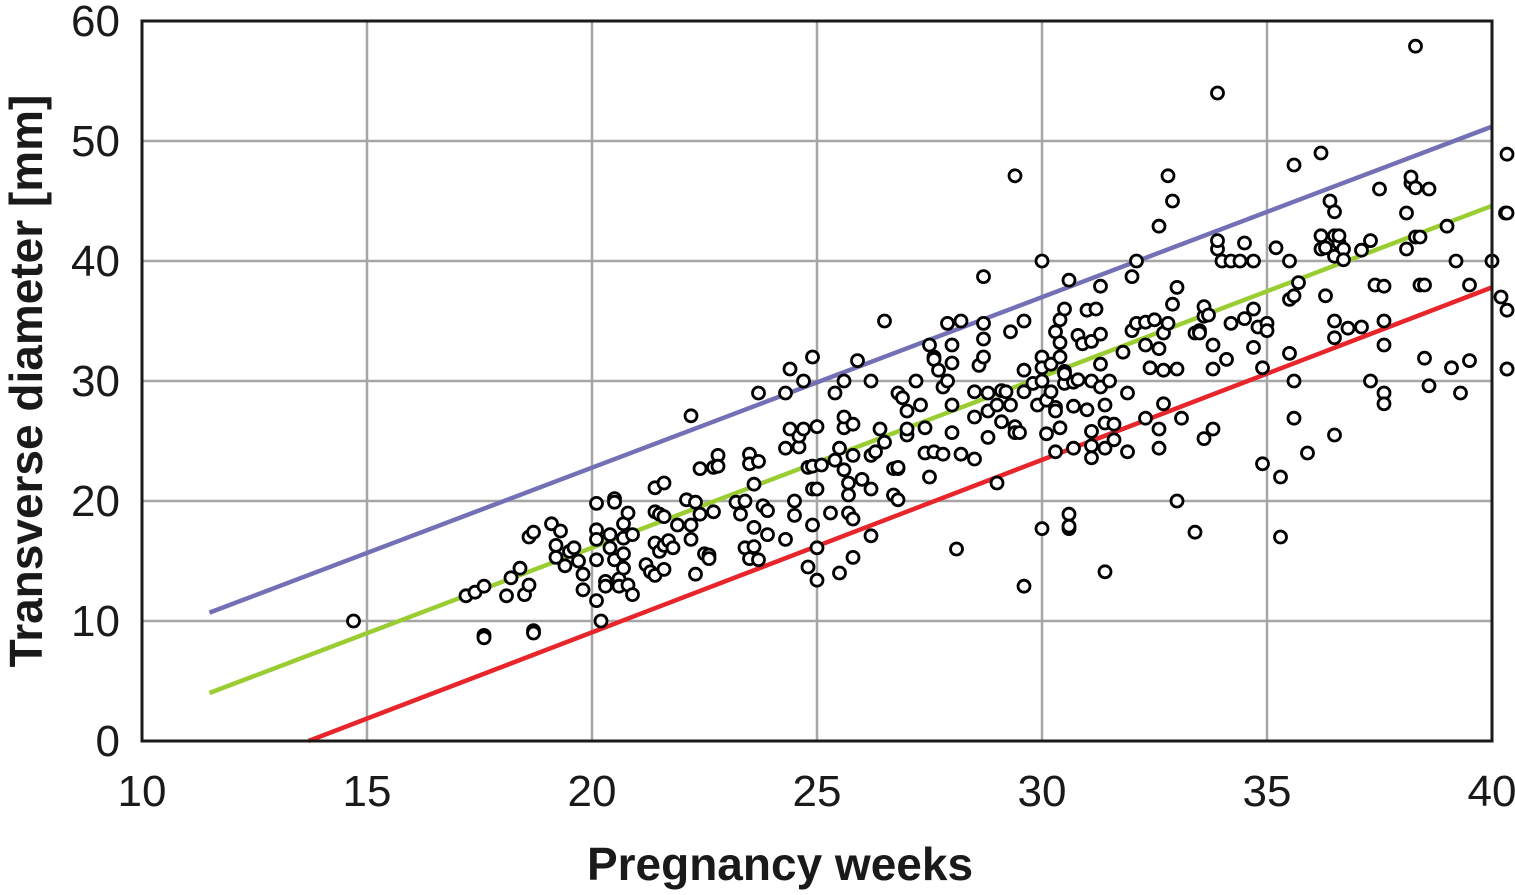 The width and height of the screenshot is (1515, 895). I want to click on x-tick-label: 20, so click(592, 791).